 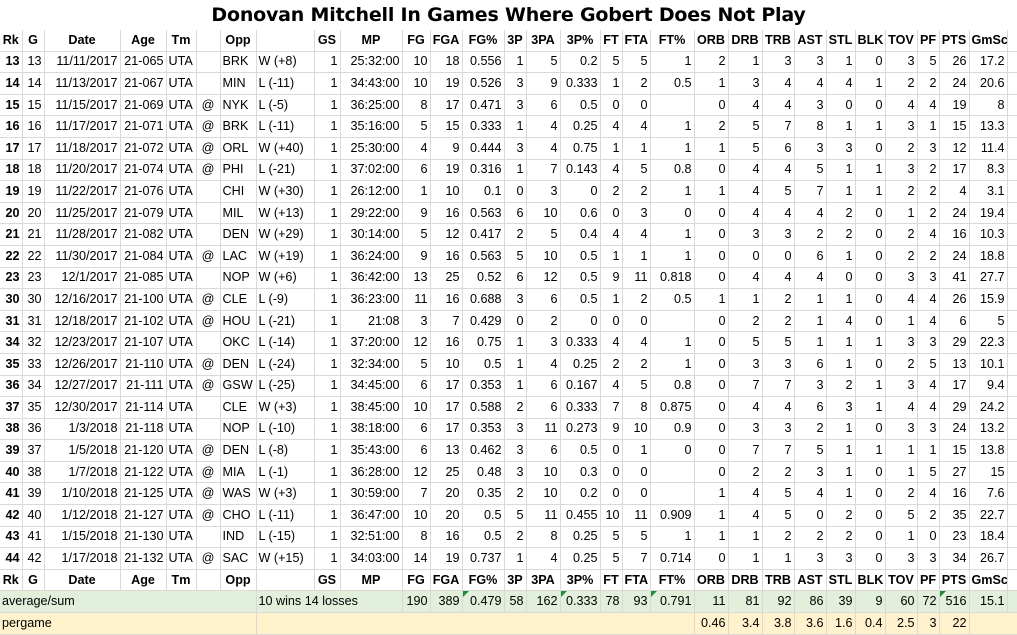 I want to click on table-cell: 0.25, so click(x=580, y=537).